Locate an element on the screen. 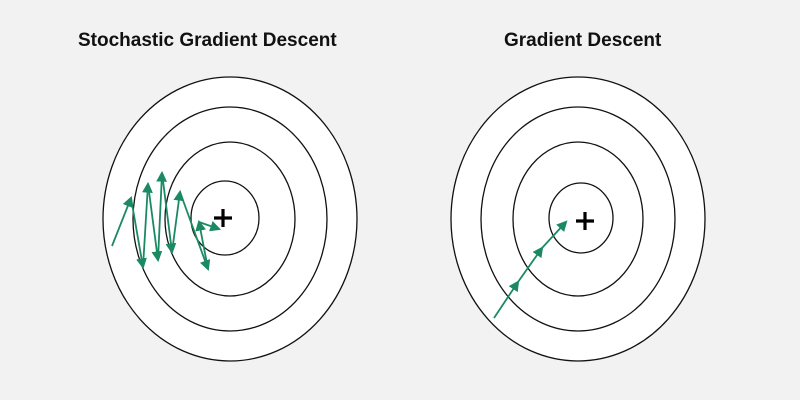 The height and width of the screenshot is (400, 800). sgd-title: Stochastic Gradient Descent is located at coordinates (207, 40).